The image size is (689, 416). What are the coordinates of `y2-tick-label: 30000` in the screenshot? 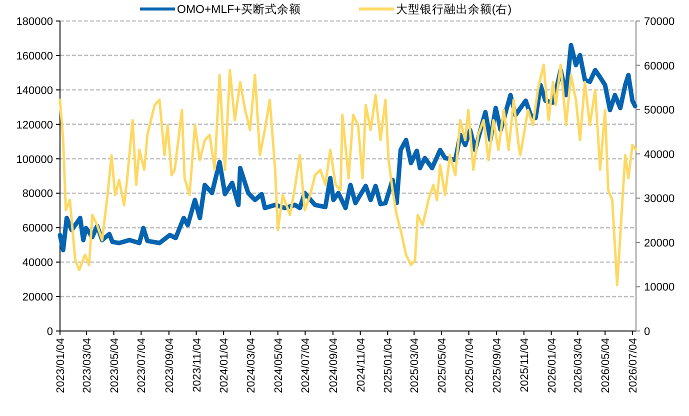 It's located at (659, 199).